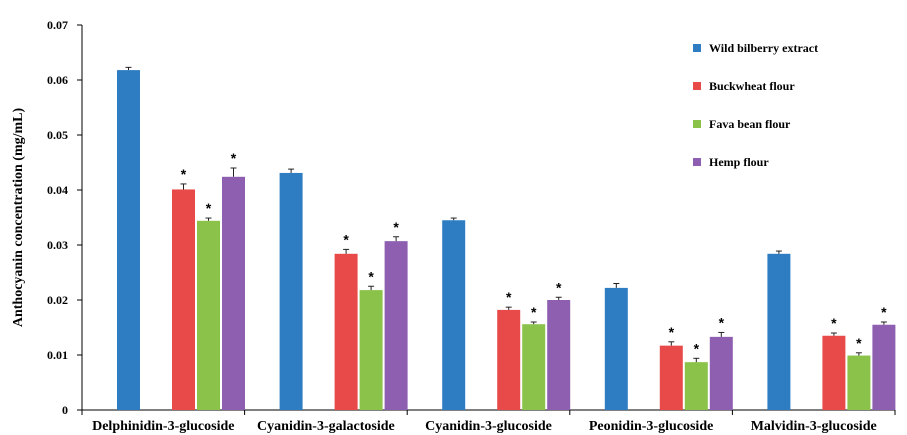 This screenshot has height=435, width=907. Describe the element at coordinates (739, 162) in the screenshot. I see `legend-label: Hemp flour` at that location.